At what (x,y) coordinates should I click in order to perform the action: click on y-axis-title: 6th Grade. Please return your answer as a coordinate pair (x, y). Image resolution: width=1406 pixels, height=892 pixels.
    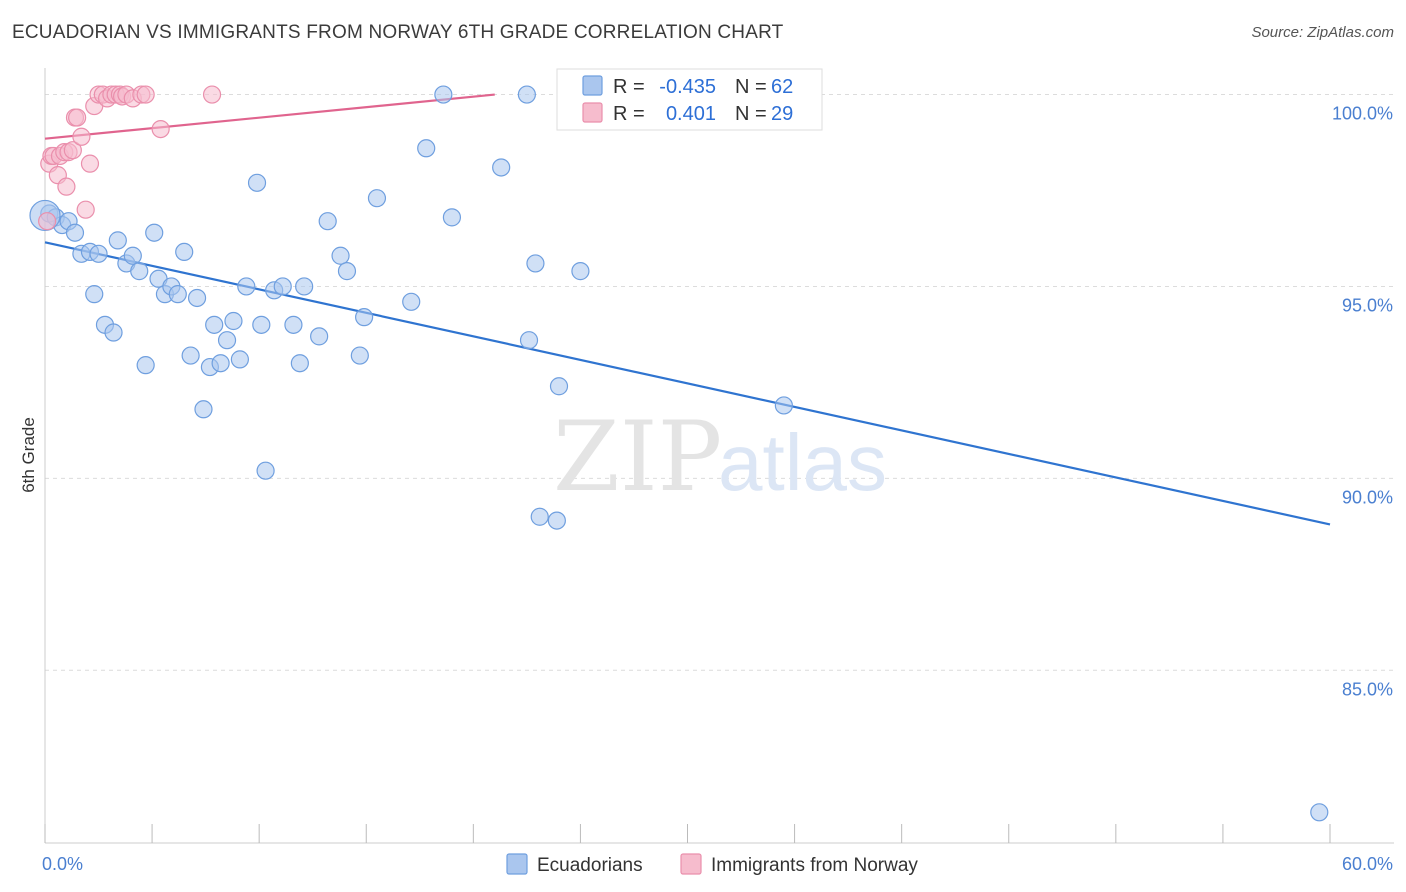
    Looking at the image, I should click on (28, 455).